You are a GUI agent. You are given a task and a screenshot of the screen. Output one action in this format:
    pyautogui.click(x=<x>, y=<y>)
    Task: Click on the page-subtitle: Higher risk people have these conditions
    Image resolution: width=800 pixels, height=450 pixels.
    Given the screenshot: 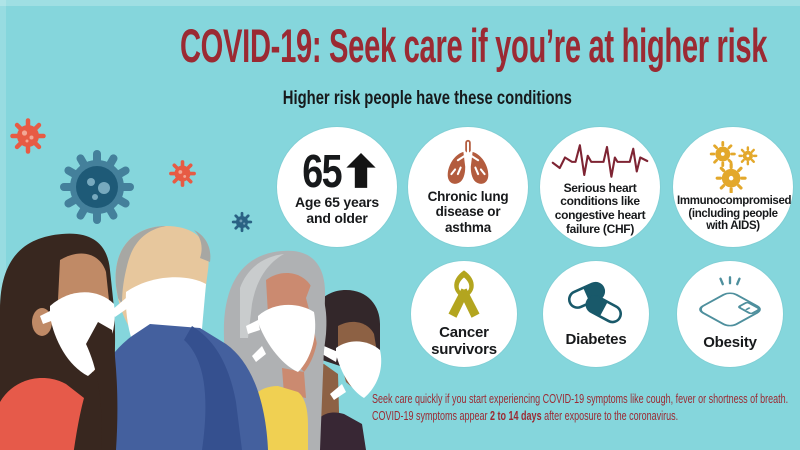 What is the action you would take?
    pyautogui.click(x=427, y=98)
    